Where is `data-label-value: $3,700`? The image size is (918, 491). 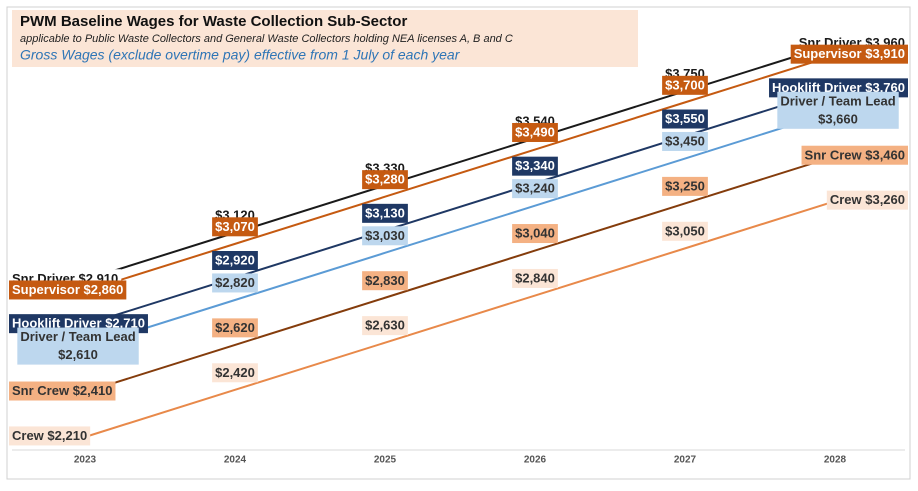
data-label-value: $3,700 is located at coordinates (685, 85).